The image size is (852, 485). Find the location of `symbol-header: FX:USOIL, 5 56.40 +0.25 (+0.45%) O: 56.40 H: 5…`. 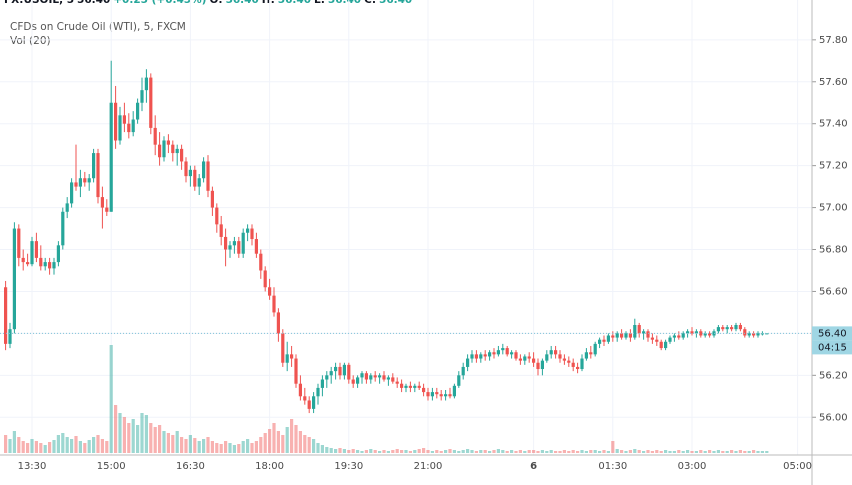

symbol-header: FX:USOIL, 5 56.40 +0.25 (+0.45%) O: 56.40 H: 5… is located at coordinates (209, 3).